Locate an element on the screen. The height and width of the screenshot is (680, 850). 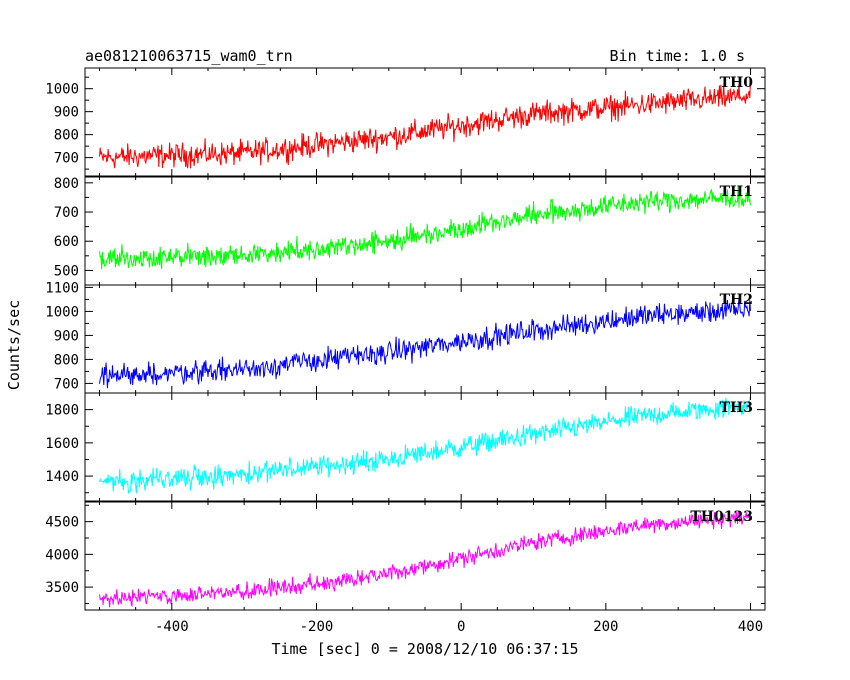
y-tick-label: 500 is located at coordinates (66, 271).